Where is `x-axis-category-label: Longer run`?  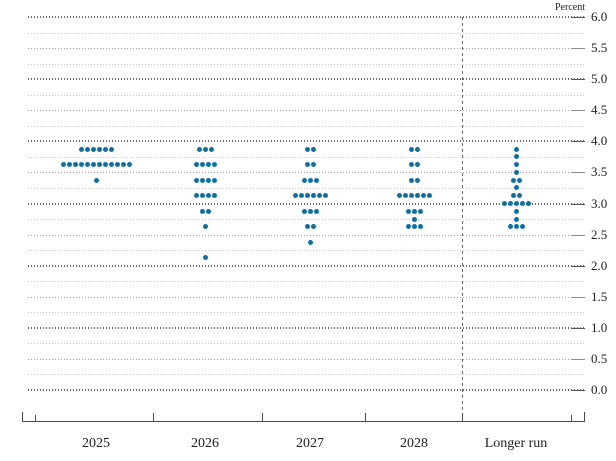
x-axis-category-label: Longer run is located at coordinates (516, 443).